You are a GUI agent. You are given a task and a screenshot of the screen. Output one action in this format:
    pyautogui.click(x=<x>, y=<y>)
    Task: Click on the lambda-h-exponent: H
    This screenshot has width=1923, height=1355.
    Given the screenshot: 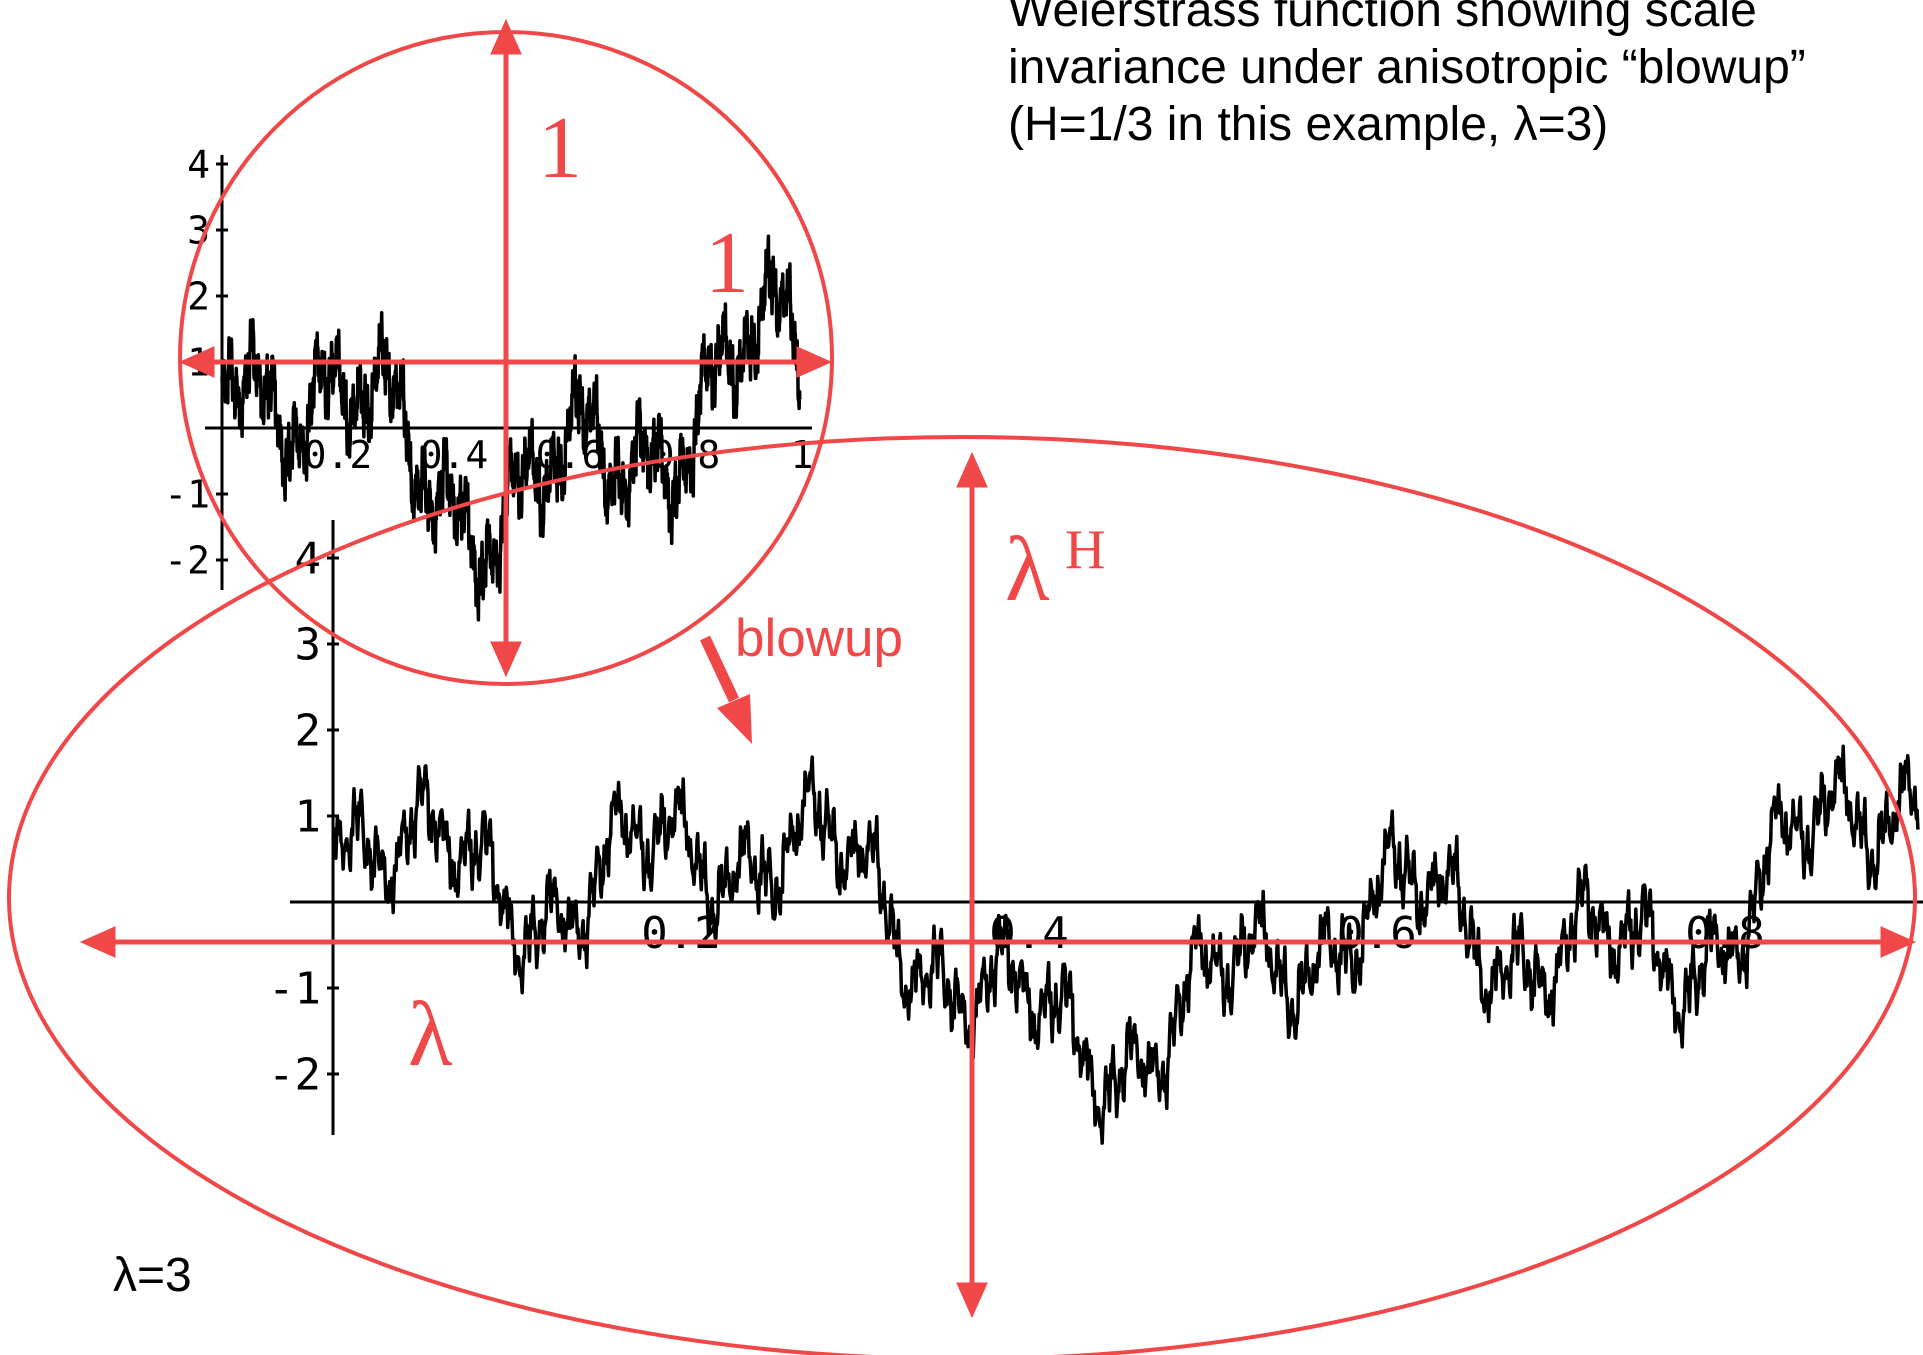 What is the action you would take?
    pyautogui.click(x=1085, y=550)
    